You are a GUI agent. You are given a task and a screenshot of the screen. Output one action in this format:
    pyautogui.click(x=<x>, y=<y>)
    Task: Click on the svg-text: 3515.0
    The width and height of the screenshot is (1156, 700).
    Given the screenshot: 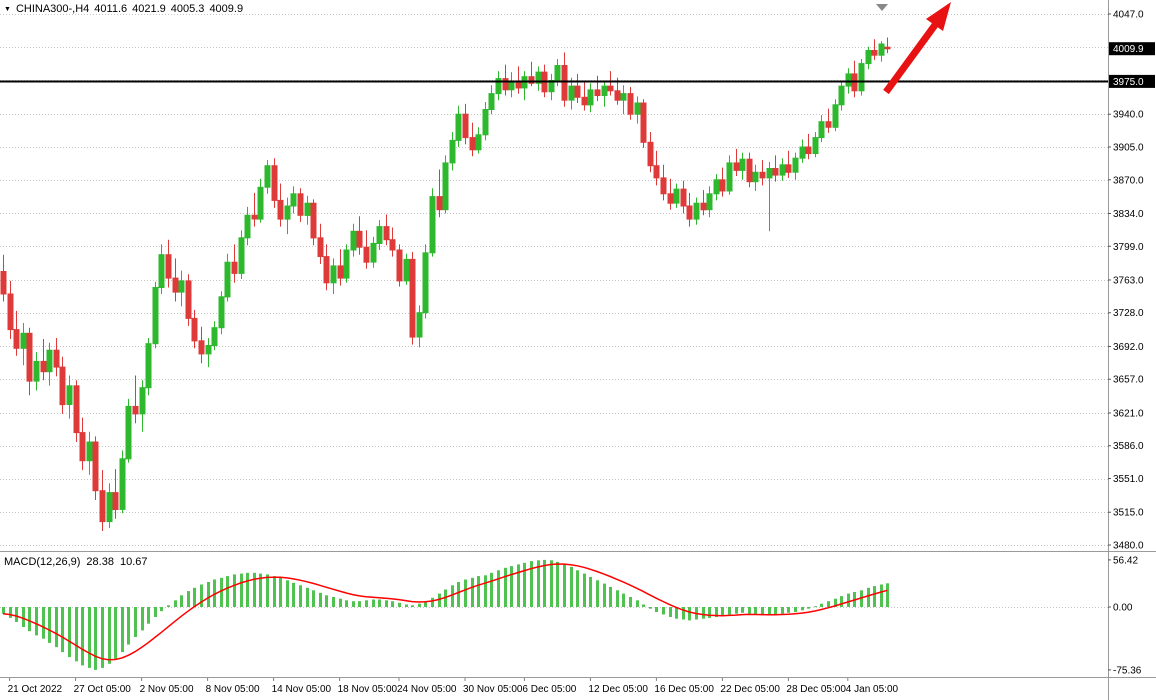 What is the action you would take?
    pyautogui.click(x=1128, y=513)
    